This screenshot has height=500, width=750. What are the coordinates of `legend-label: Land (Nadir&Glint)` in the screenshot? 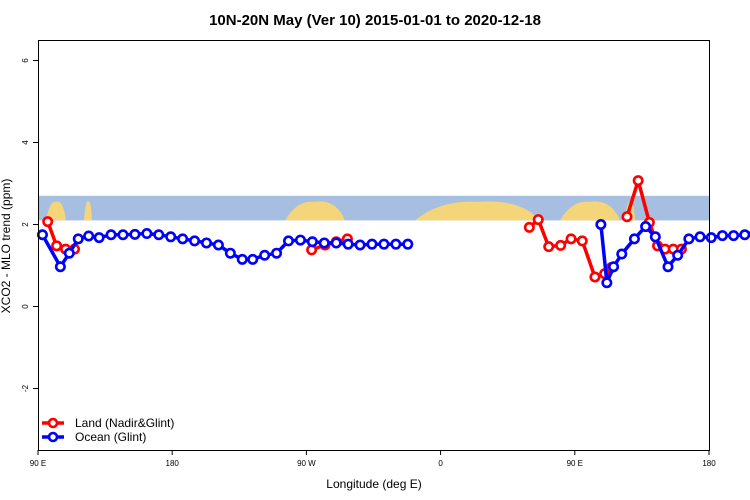 It's located at (124, 423).